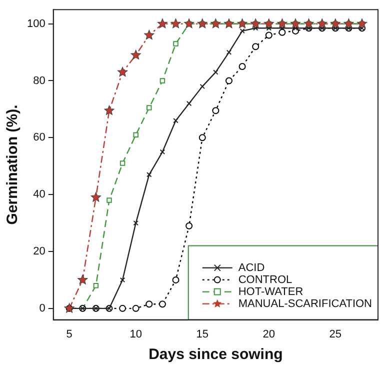  Describe the element at coordinates (69, 334) in the screenshot. I see `x-tick-label: 5` at that location.